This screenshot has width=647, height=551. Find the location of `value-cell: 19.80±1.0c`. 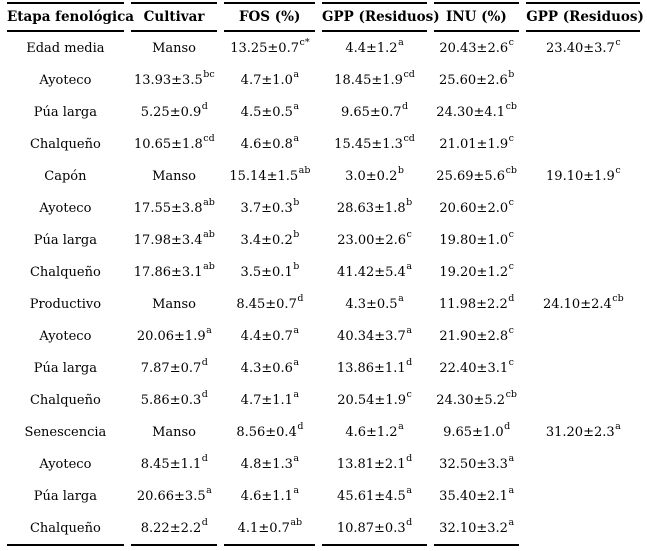

value-cell: 19.80±1.0c is located at coordinates (477, 240).